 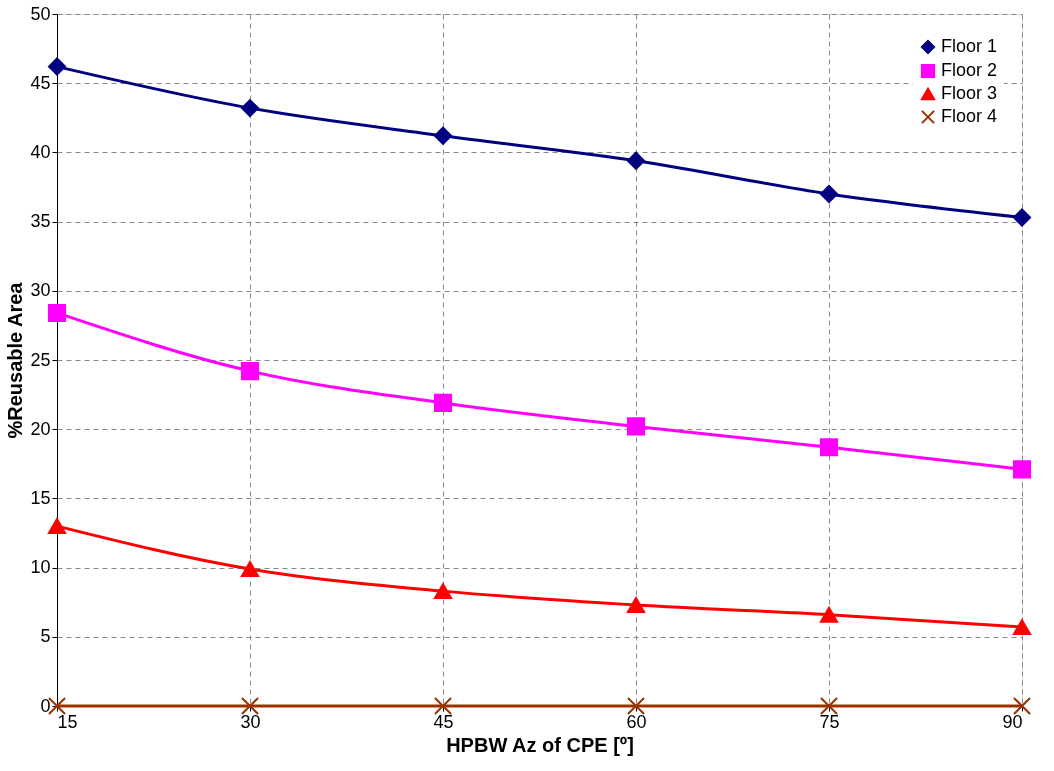 What do you see at coordinates (636, 721) in the screenshot?
I see `x-tick-label: 60` at bounding box center [636, 721].